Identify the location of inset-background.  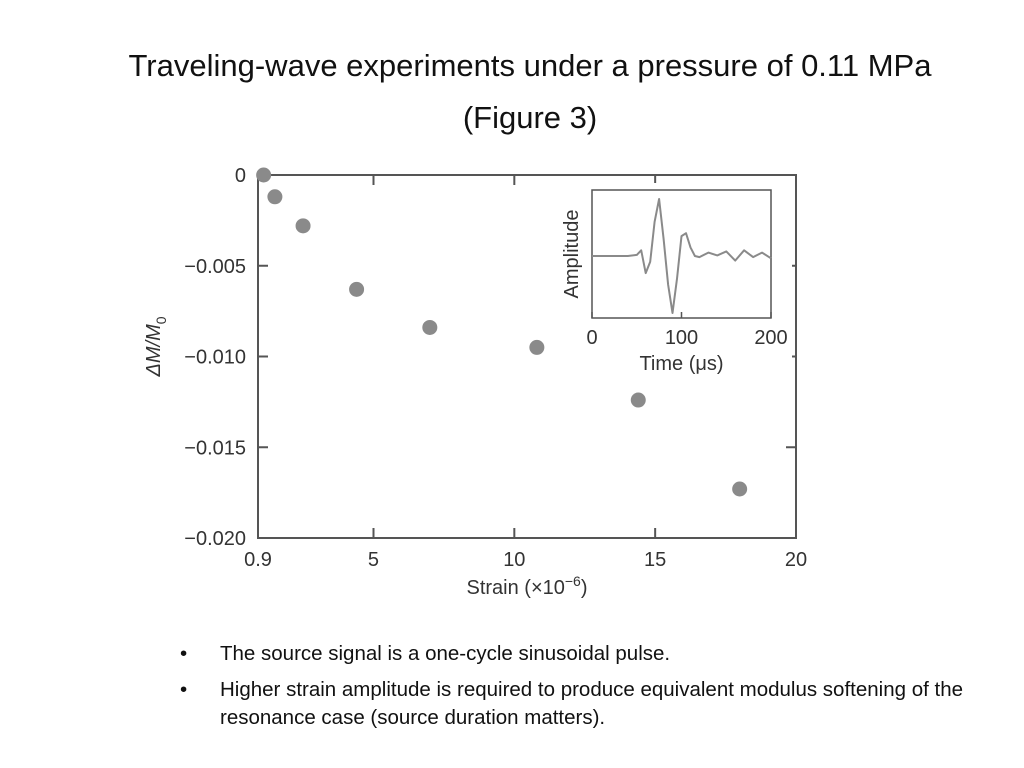
(685, 280).